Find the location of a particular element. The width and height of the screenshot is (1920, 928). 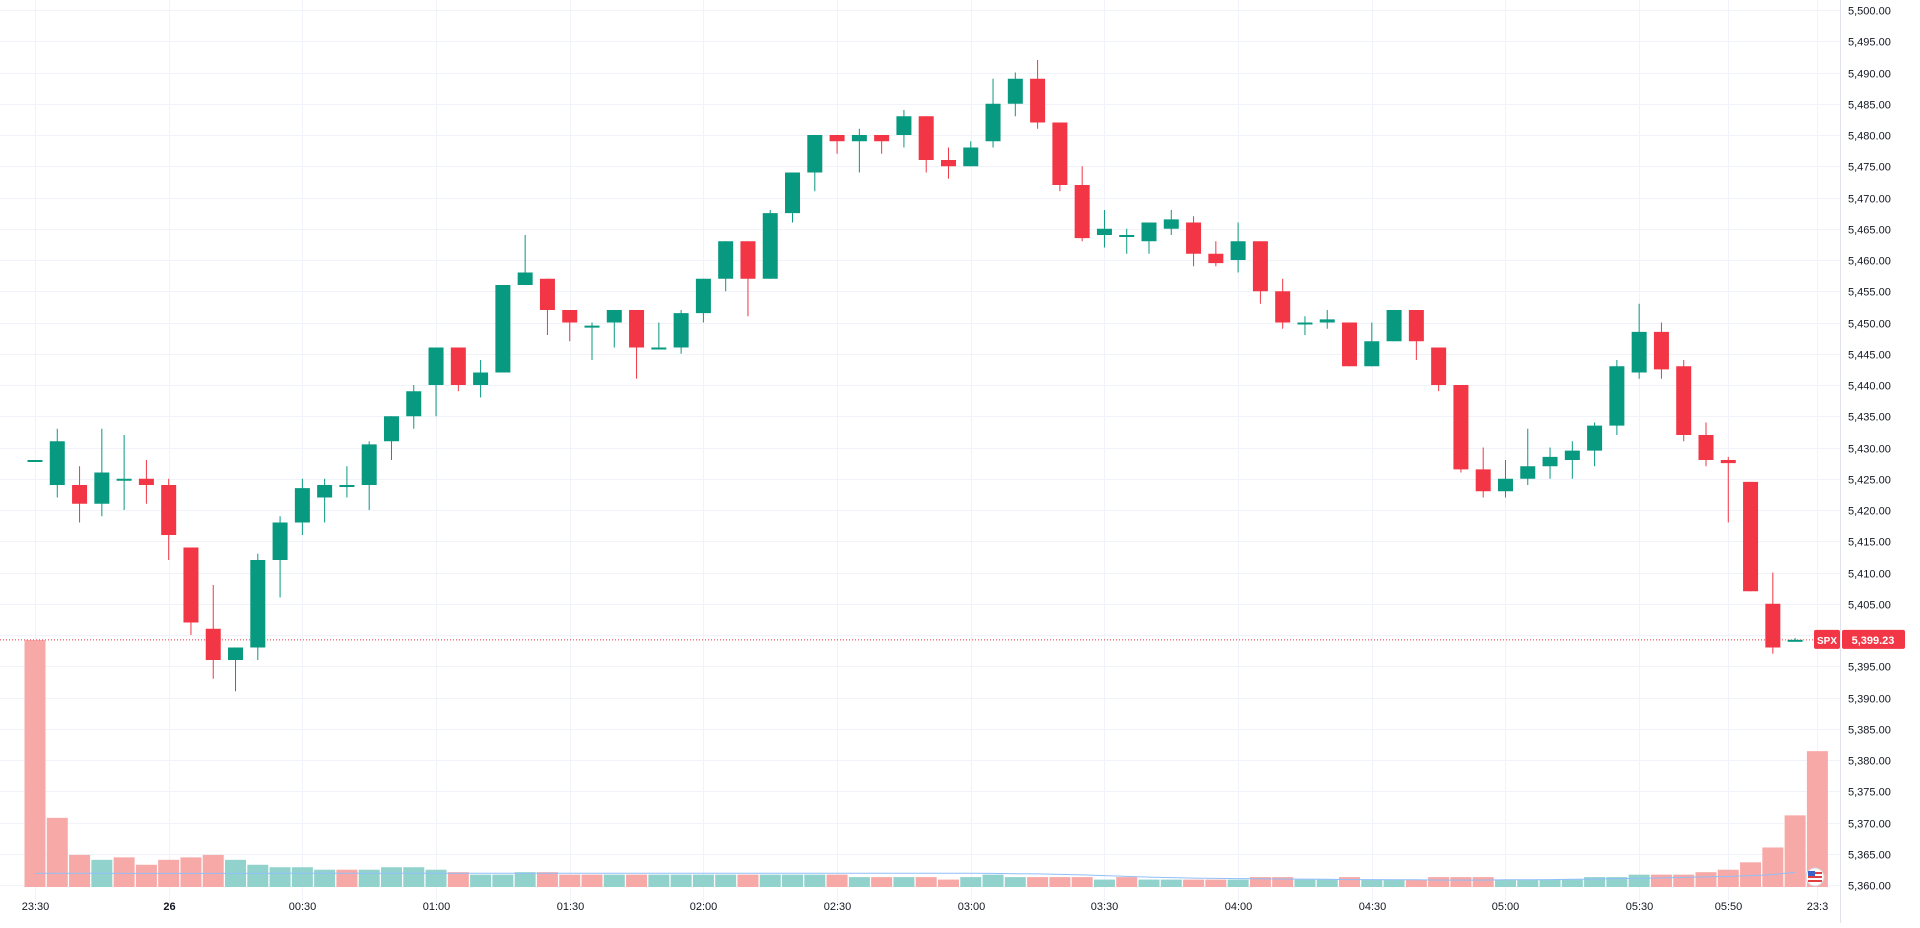

price-tick-label: 5,470.00 is located at coordinates (1869, 200).